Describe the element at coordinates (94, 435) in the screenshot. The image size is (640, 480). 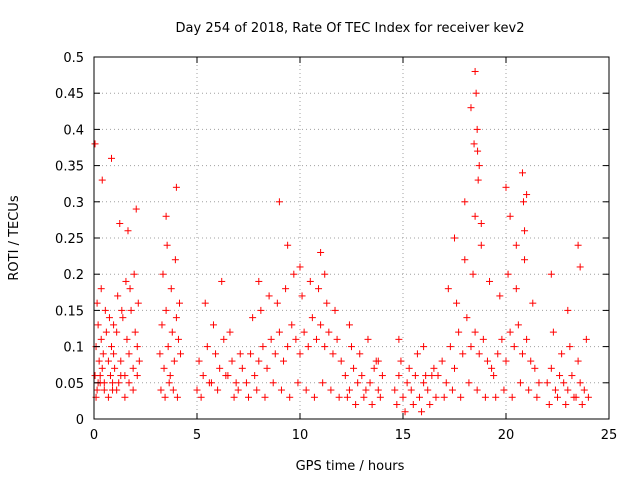
I see `x-tick-label: 0` at that location.